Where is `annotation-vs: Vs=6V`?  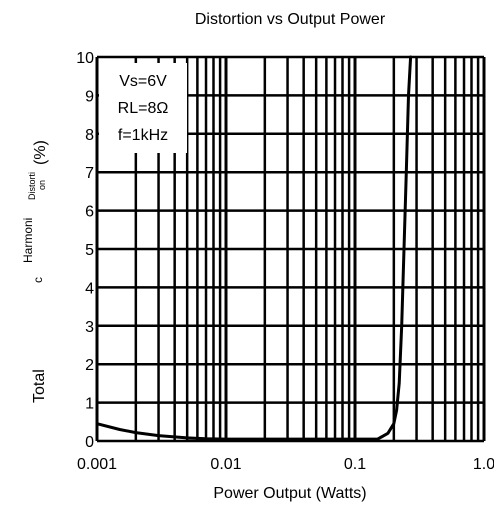 annotation-vs: Vs=6V is located at coordinates (143, 81).